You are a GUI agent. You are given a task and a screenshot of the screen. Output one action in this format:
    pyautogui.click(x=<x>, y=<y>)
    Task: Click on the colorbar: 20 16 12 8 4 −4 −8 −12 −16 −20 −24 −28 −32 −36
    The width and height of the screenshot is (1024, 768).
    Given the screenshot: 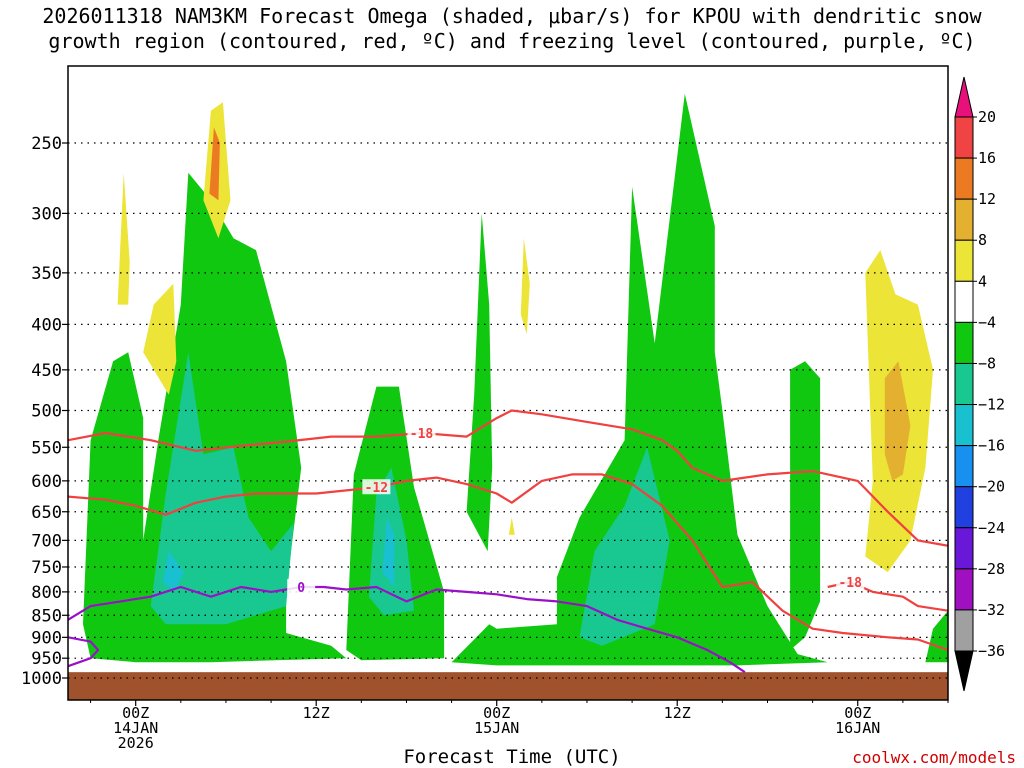 What is the action you would take?
    pyautogui.click(x=979, y=384)
    